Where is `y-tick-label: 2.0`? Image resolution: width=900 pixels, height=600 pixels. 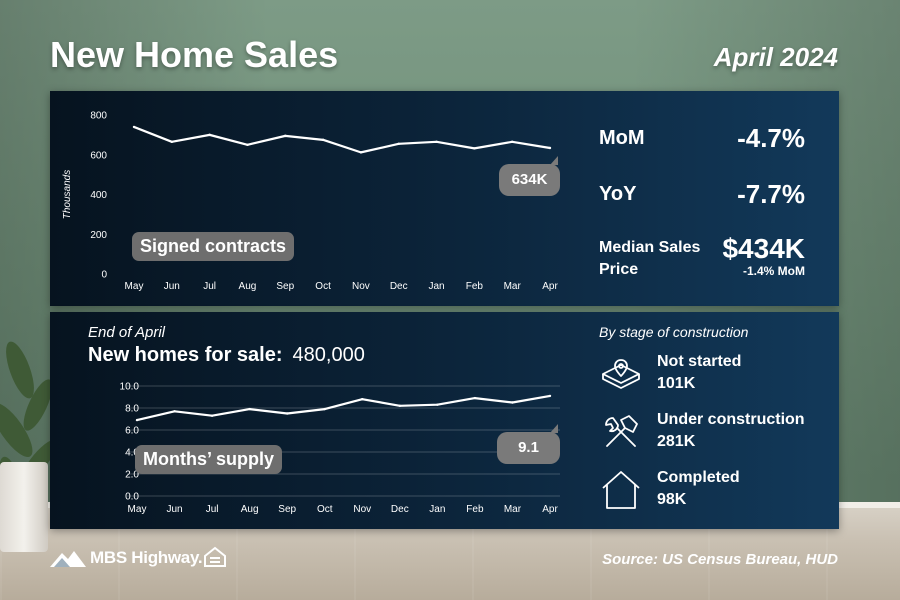 y-tick-label: 2.0 is located at coordinates (132, 475).